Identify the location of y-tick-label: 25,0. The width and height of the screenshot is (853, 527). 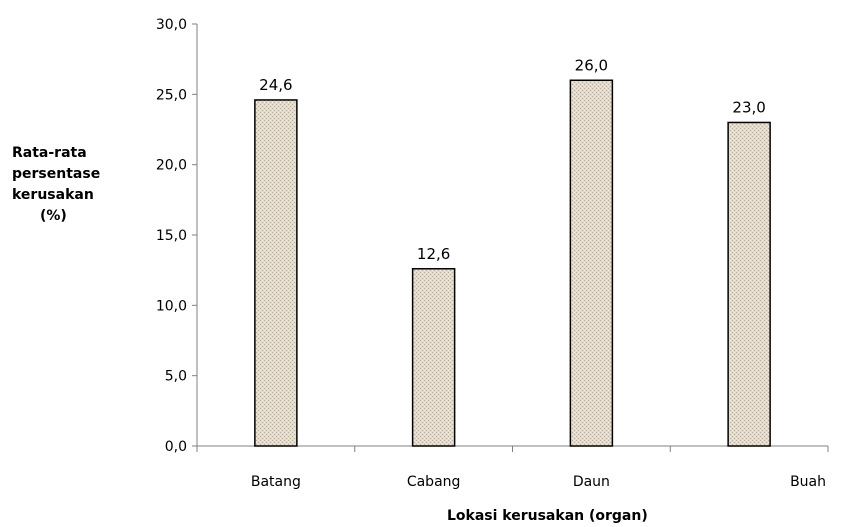
(171, 95).